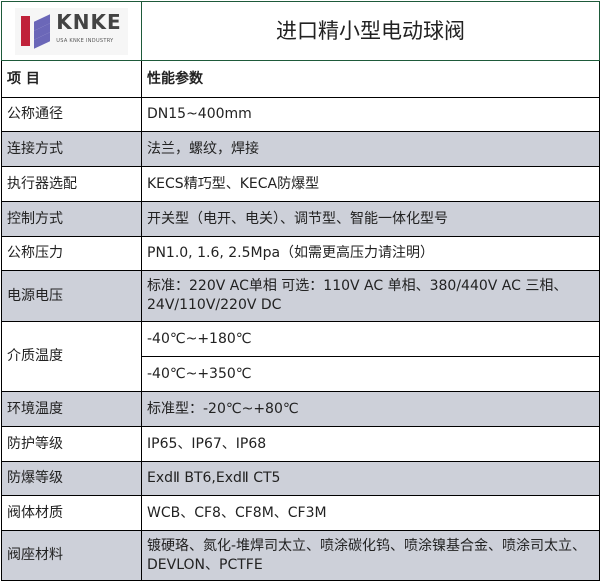 The height and width of the screenshot is (582, 602). I want to click on row-value: PN1.0, 1.6, 2.5Mpa（如需更高压力请注明）, so click(370, 253).